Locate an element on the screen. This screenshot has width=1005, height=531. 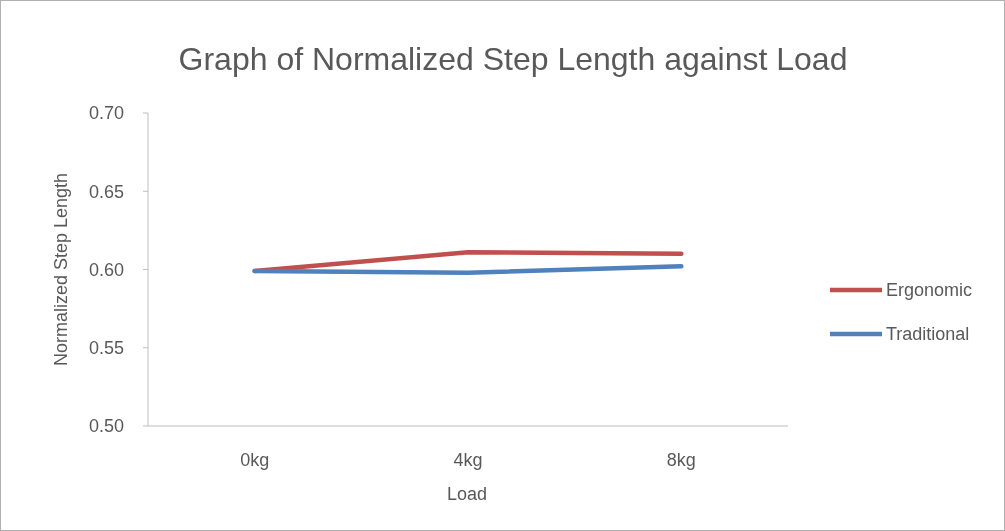
legend-label: Traditional is located at coordinates (928, 334).